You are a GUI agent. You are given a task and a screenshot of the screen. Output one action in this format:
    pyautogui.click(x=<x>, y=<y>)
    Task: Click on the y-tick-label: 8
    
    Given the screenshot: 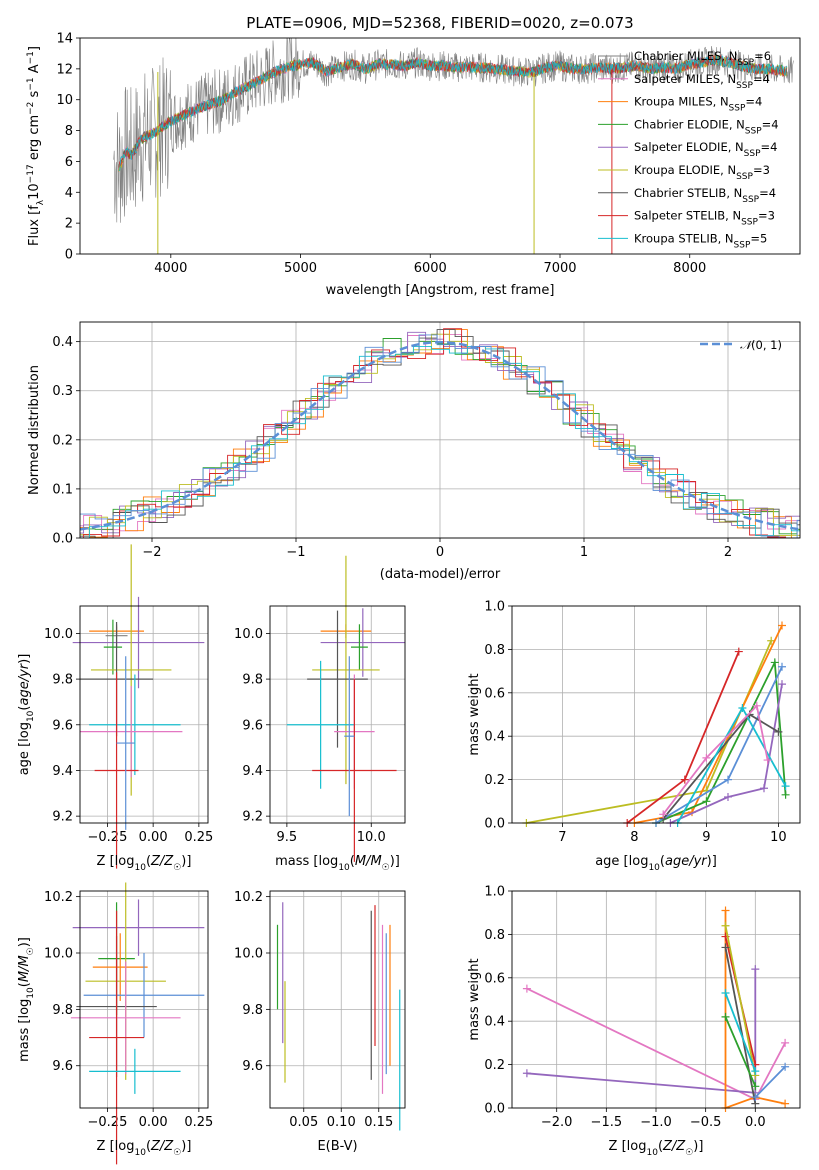 What is the action you would take?
    pyautogui.click(x=69, y=131)
    